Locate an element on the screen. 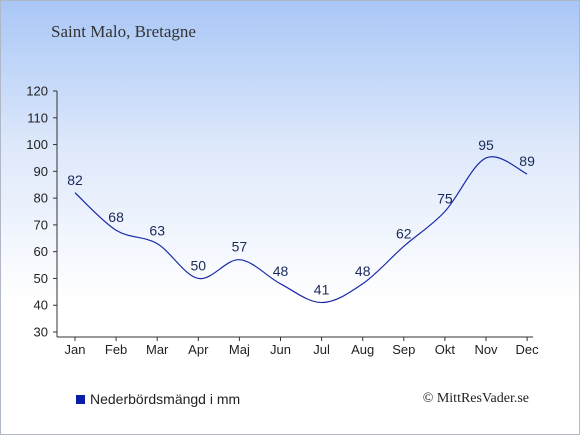  x-tick-label: Nov is located at coordinates (486, 349).